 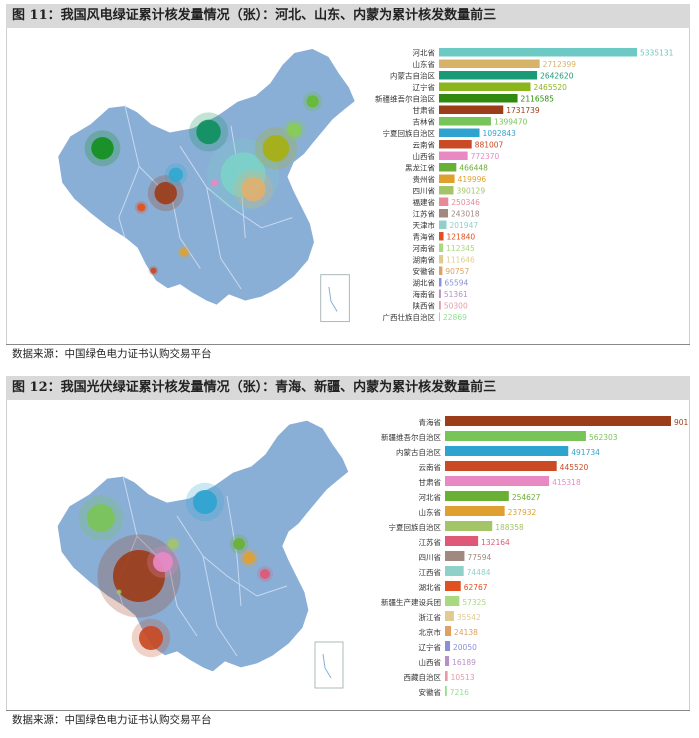 What do you see at coordinates (474, 602) in the screenshot?
I see `fig12-value-label: 57325` at bounding box center [474, 602].